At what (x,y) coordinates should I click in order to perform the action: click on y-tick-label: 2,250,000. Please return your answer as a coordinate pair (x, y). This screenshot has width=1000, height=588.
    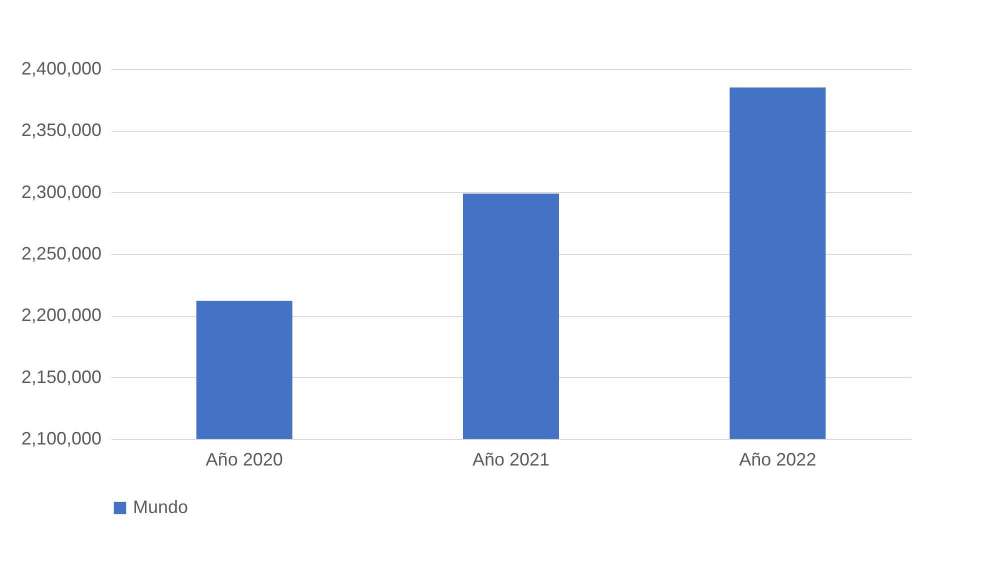
    Looking at the image, I should click on (61, 254).